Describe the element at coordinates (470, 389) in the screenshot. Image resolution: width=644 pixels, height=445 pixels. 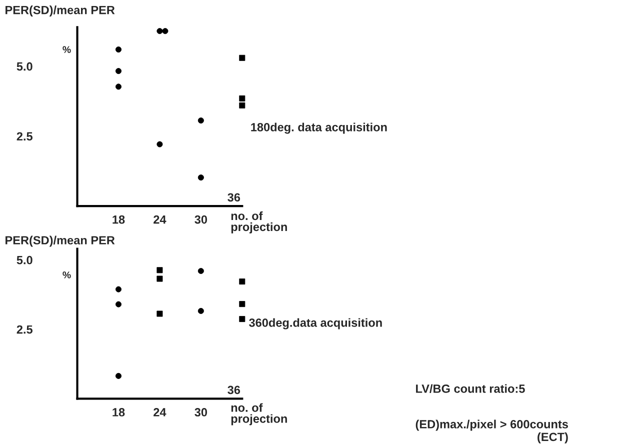
I see `text: LV/BG count ratio:5` at that location.